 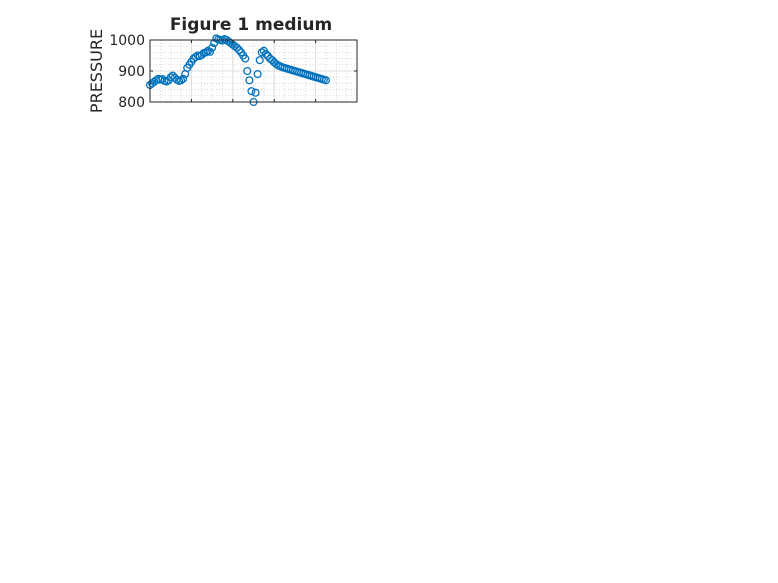 What do you see at coordinates (127, 41) in the screenshot?
I see `ytick-label: 1000` at bounding box center [127, 41].